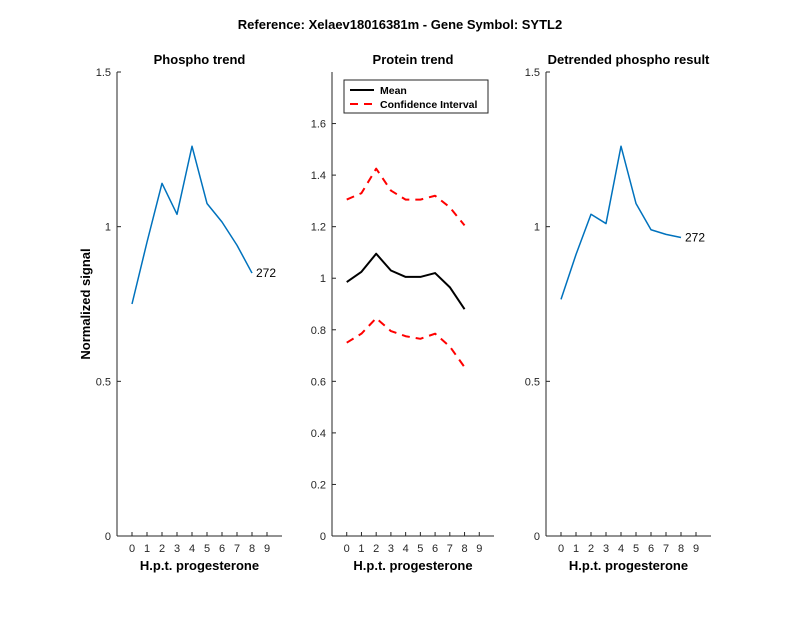  What do you see at coordinates (629, 59) in the screenshot?
I see `panel-title: Detrended phospho result` at bounding box center [629, 59].